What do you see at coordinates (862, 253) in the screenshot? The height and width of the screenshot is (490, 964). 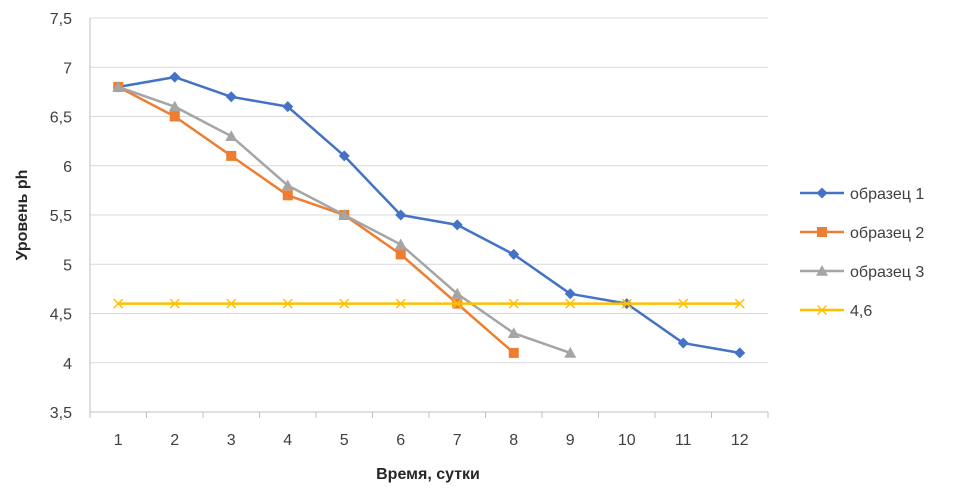 I see `legend: образец 1 образец 2 образец 3 4,6` at bounding box center [862, 253].